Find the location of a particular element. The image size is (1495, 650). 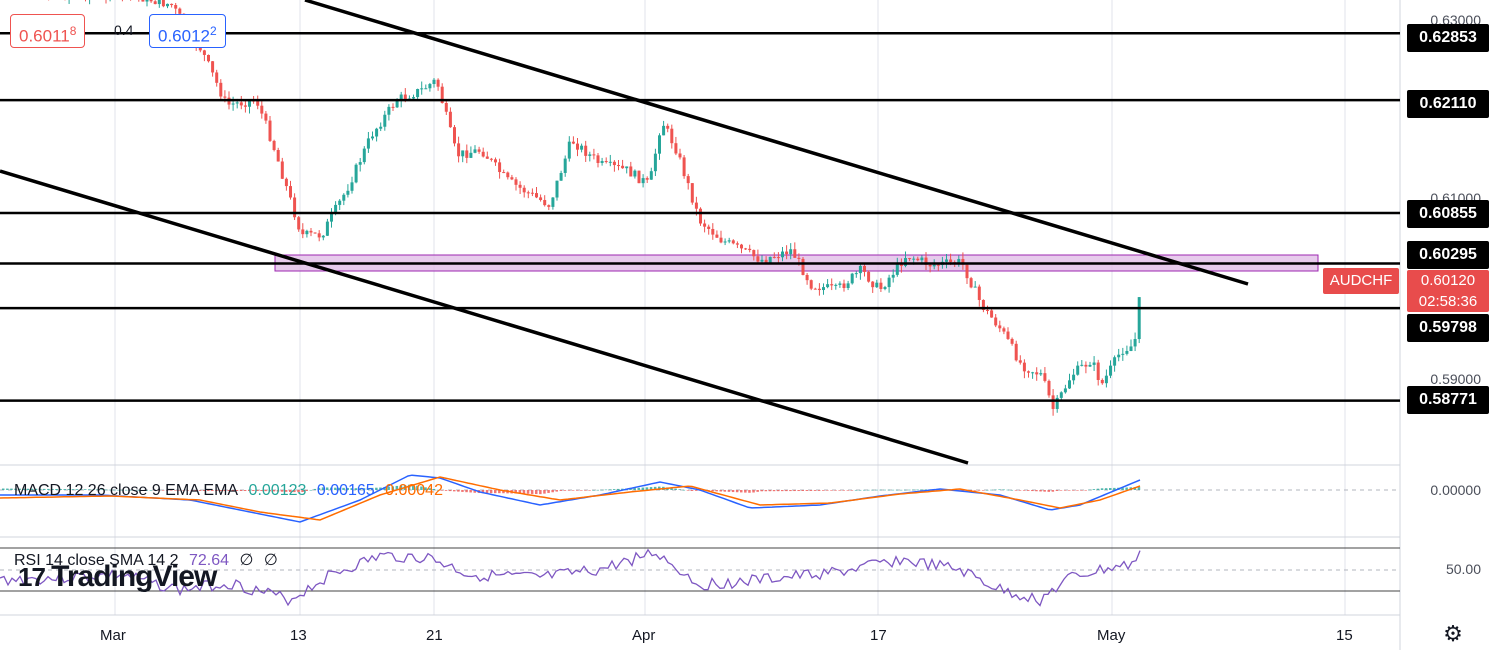

level-label: 0.62853 is located at coordinates (1448, 38).